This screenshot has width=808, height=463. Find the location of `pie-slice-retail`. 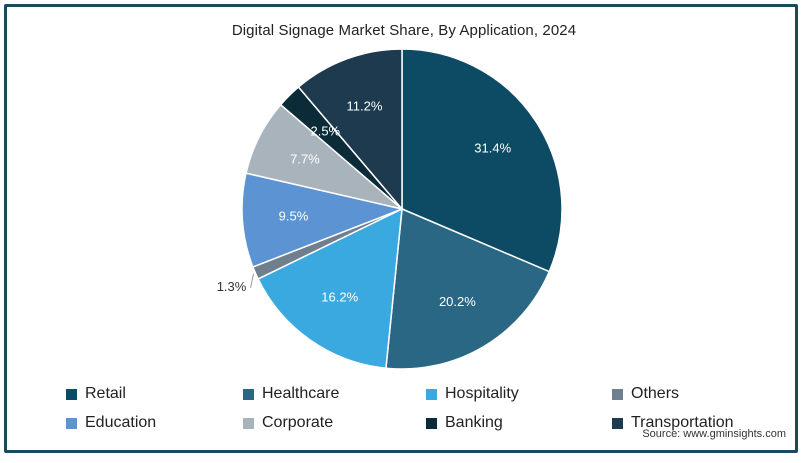

pie-slice-retail is located at coordinates (482, 160).